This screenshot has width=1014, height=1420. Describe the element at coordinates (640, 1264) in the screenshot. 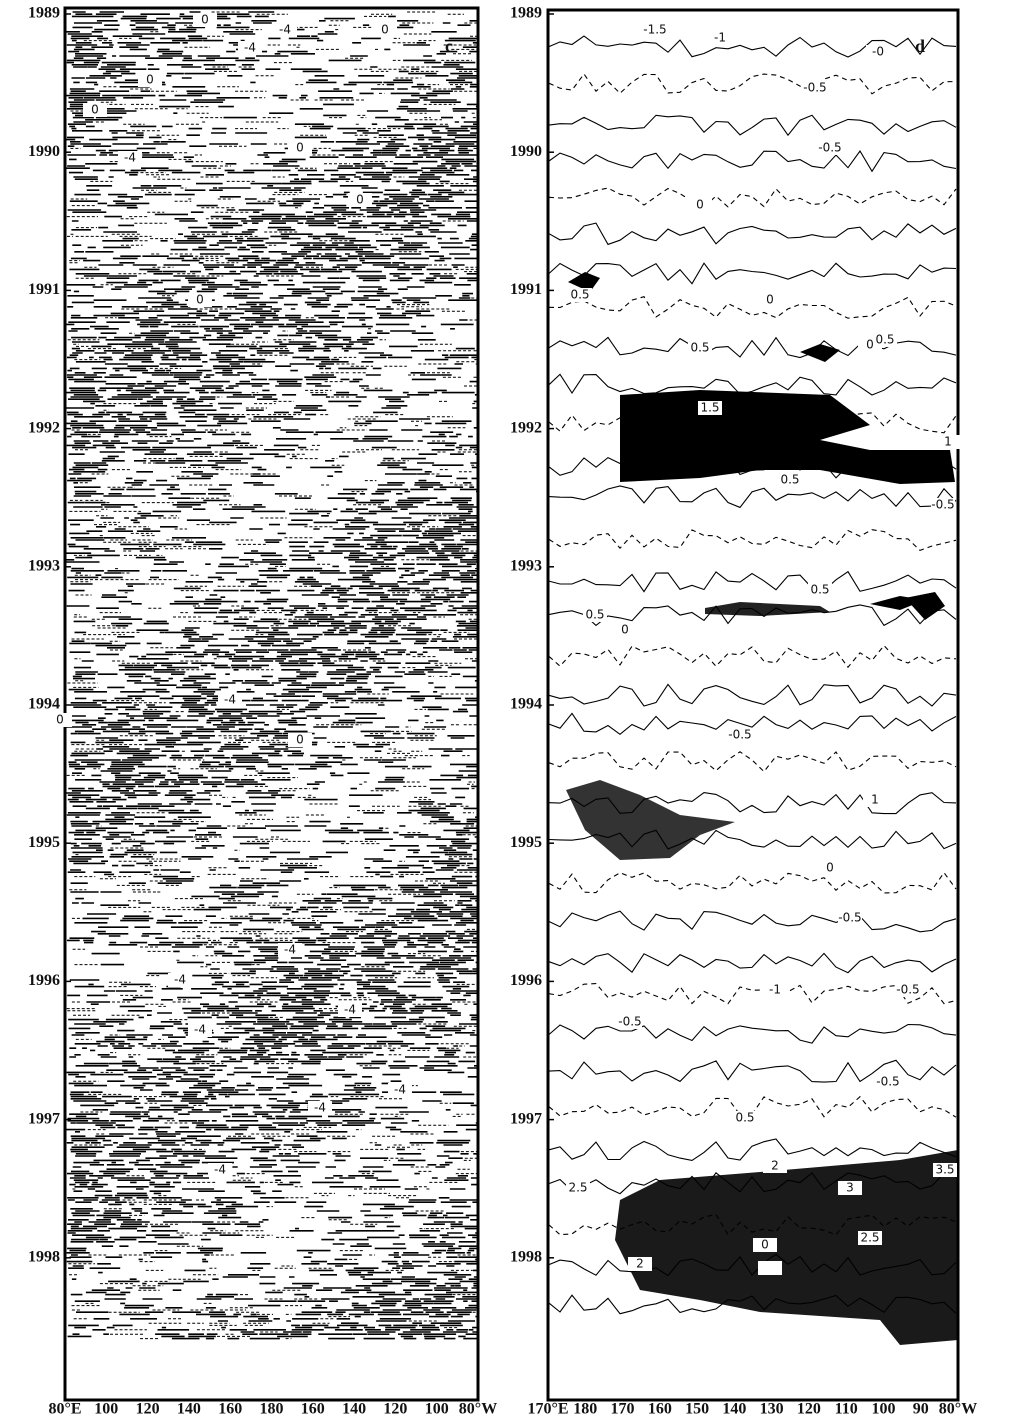

I see `contour-label: 2` at that location.